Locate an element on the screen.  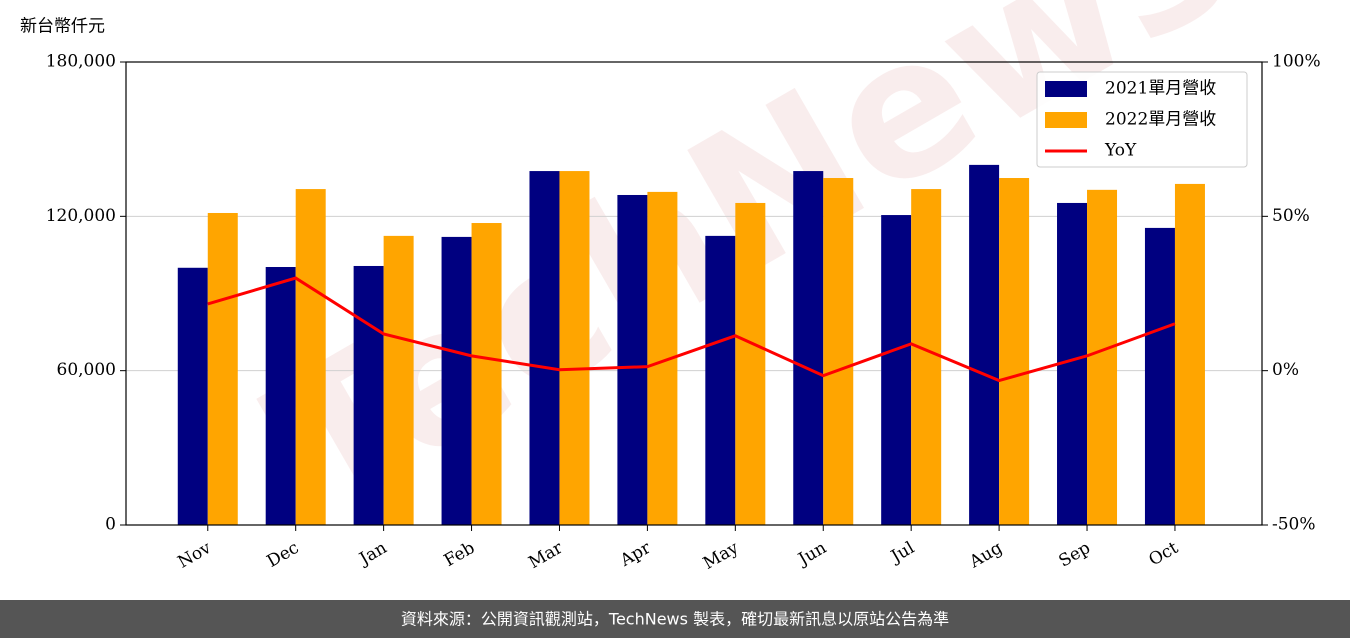
x-tick-label: Feb is located at coordinates (460, 554).